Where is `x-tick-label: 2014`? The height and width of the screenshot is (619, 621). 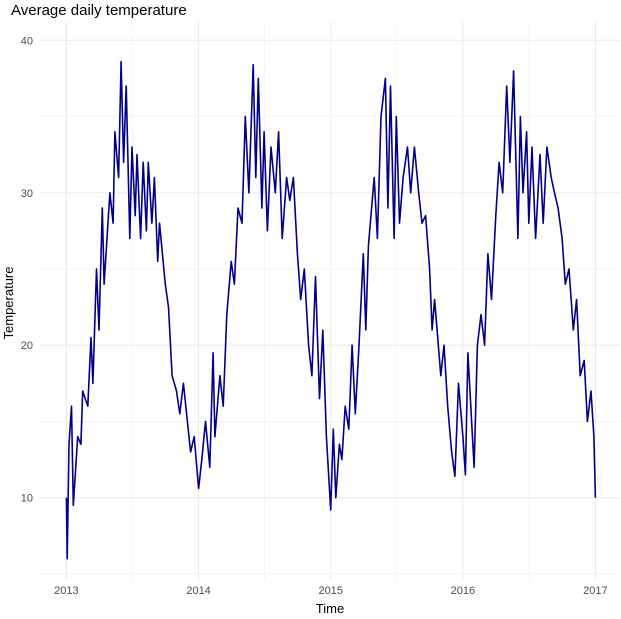
x-tick-label: 2014 is located at coordinates (198, 591).